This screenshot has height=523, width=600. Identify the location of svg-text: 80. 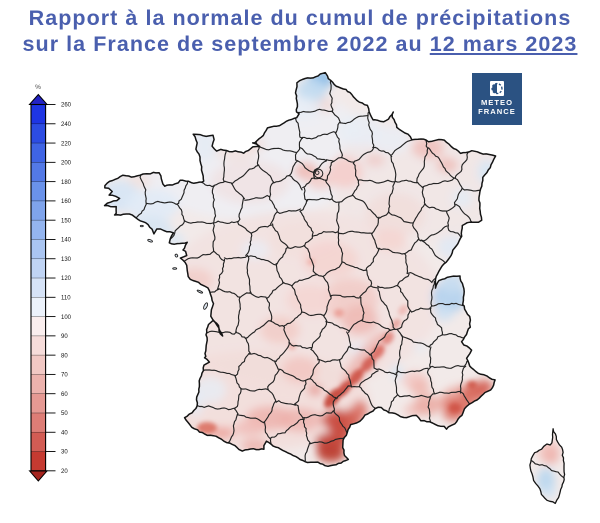
(64, 356).